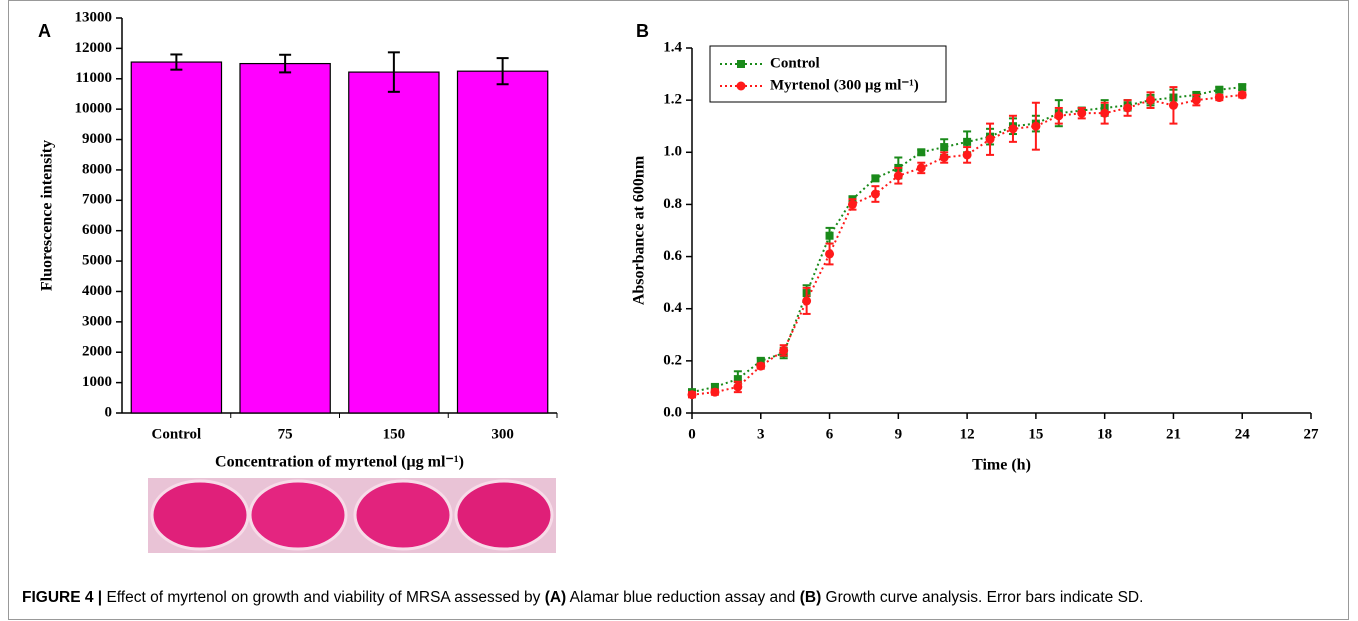 This screenshot has width=1358, height=621. What do you see at coordinates (692, 434) in the screenshot?
I see `x-tick-label: 0` at bounding box center [692, 434].